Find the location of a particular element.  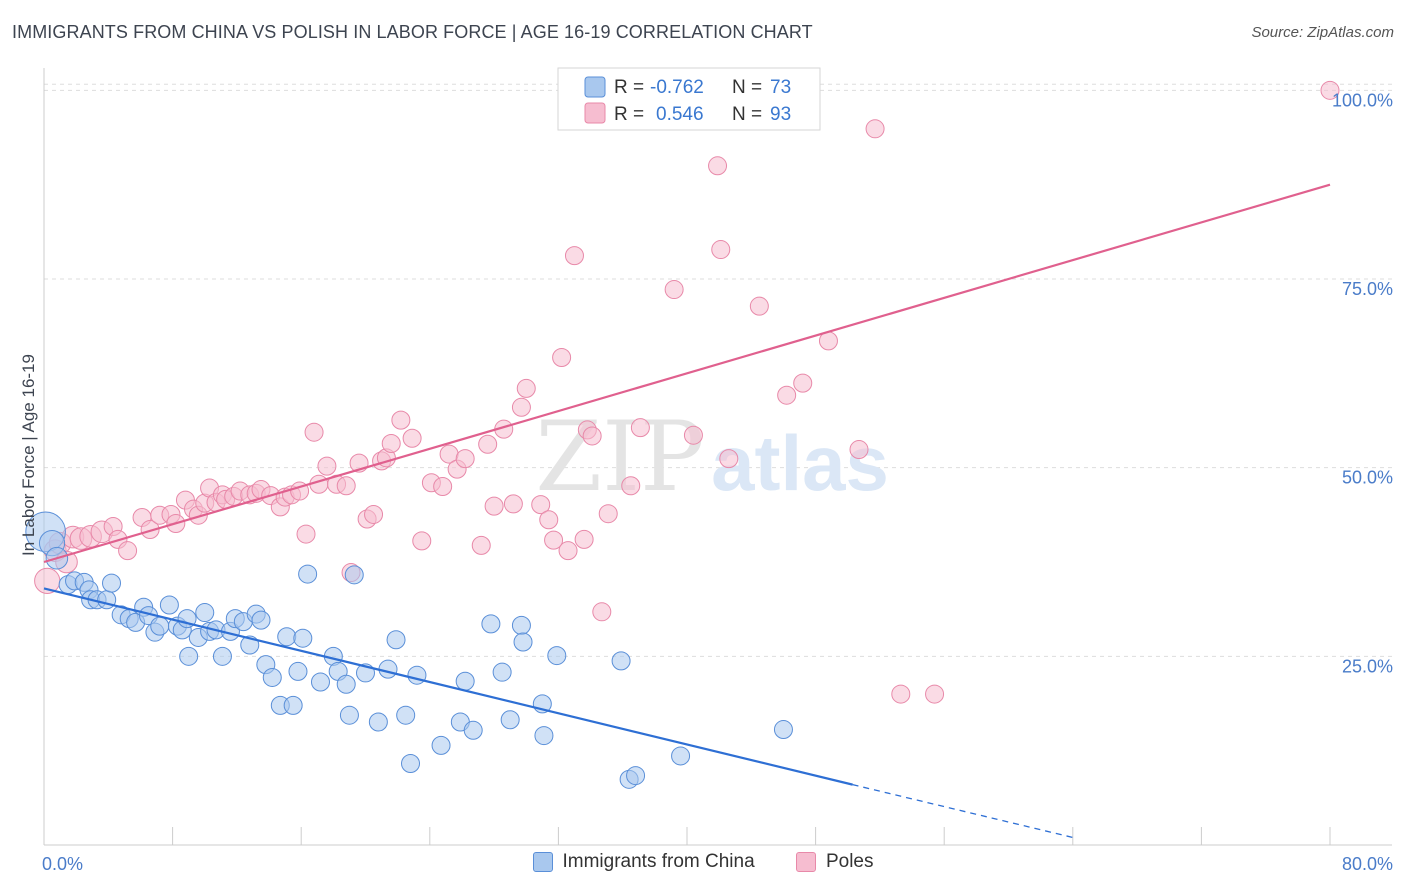

legend-swatch-china-bottom is located at coordinates (542, 862).